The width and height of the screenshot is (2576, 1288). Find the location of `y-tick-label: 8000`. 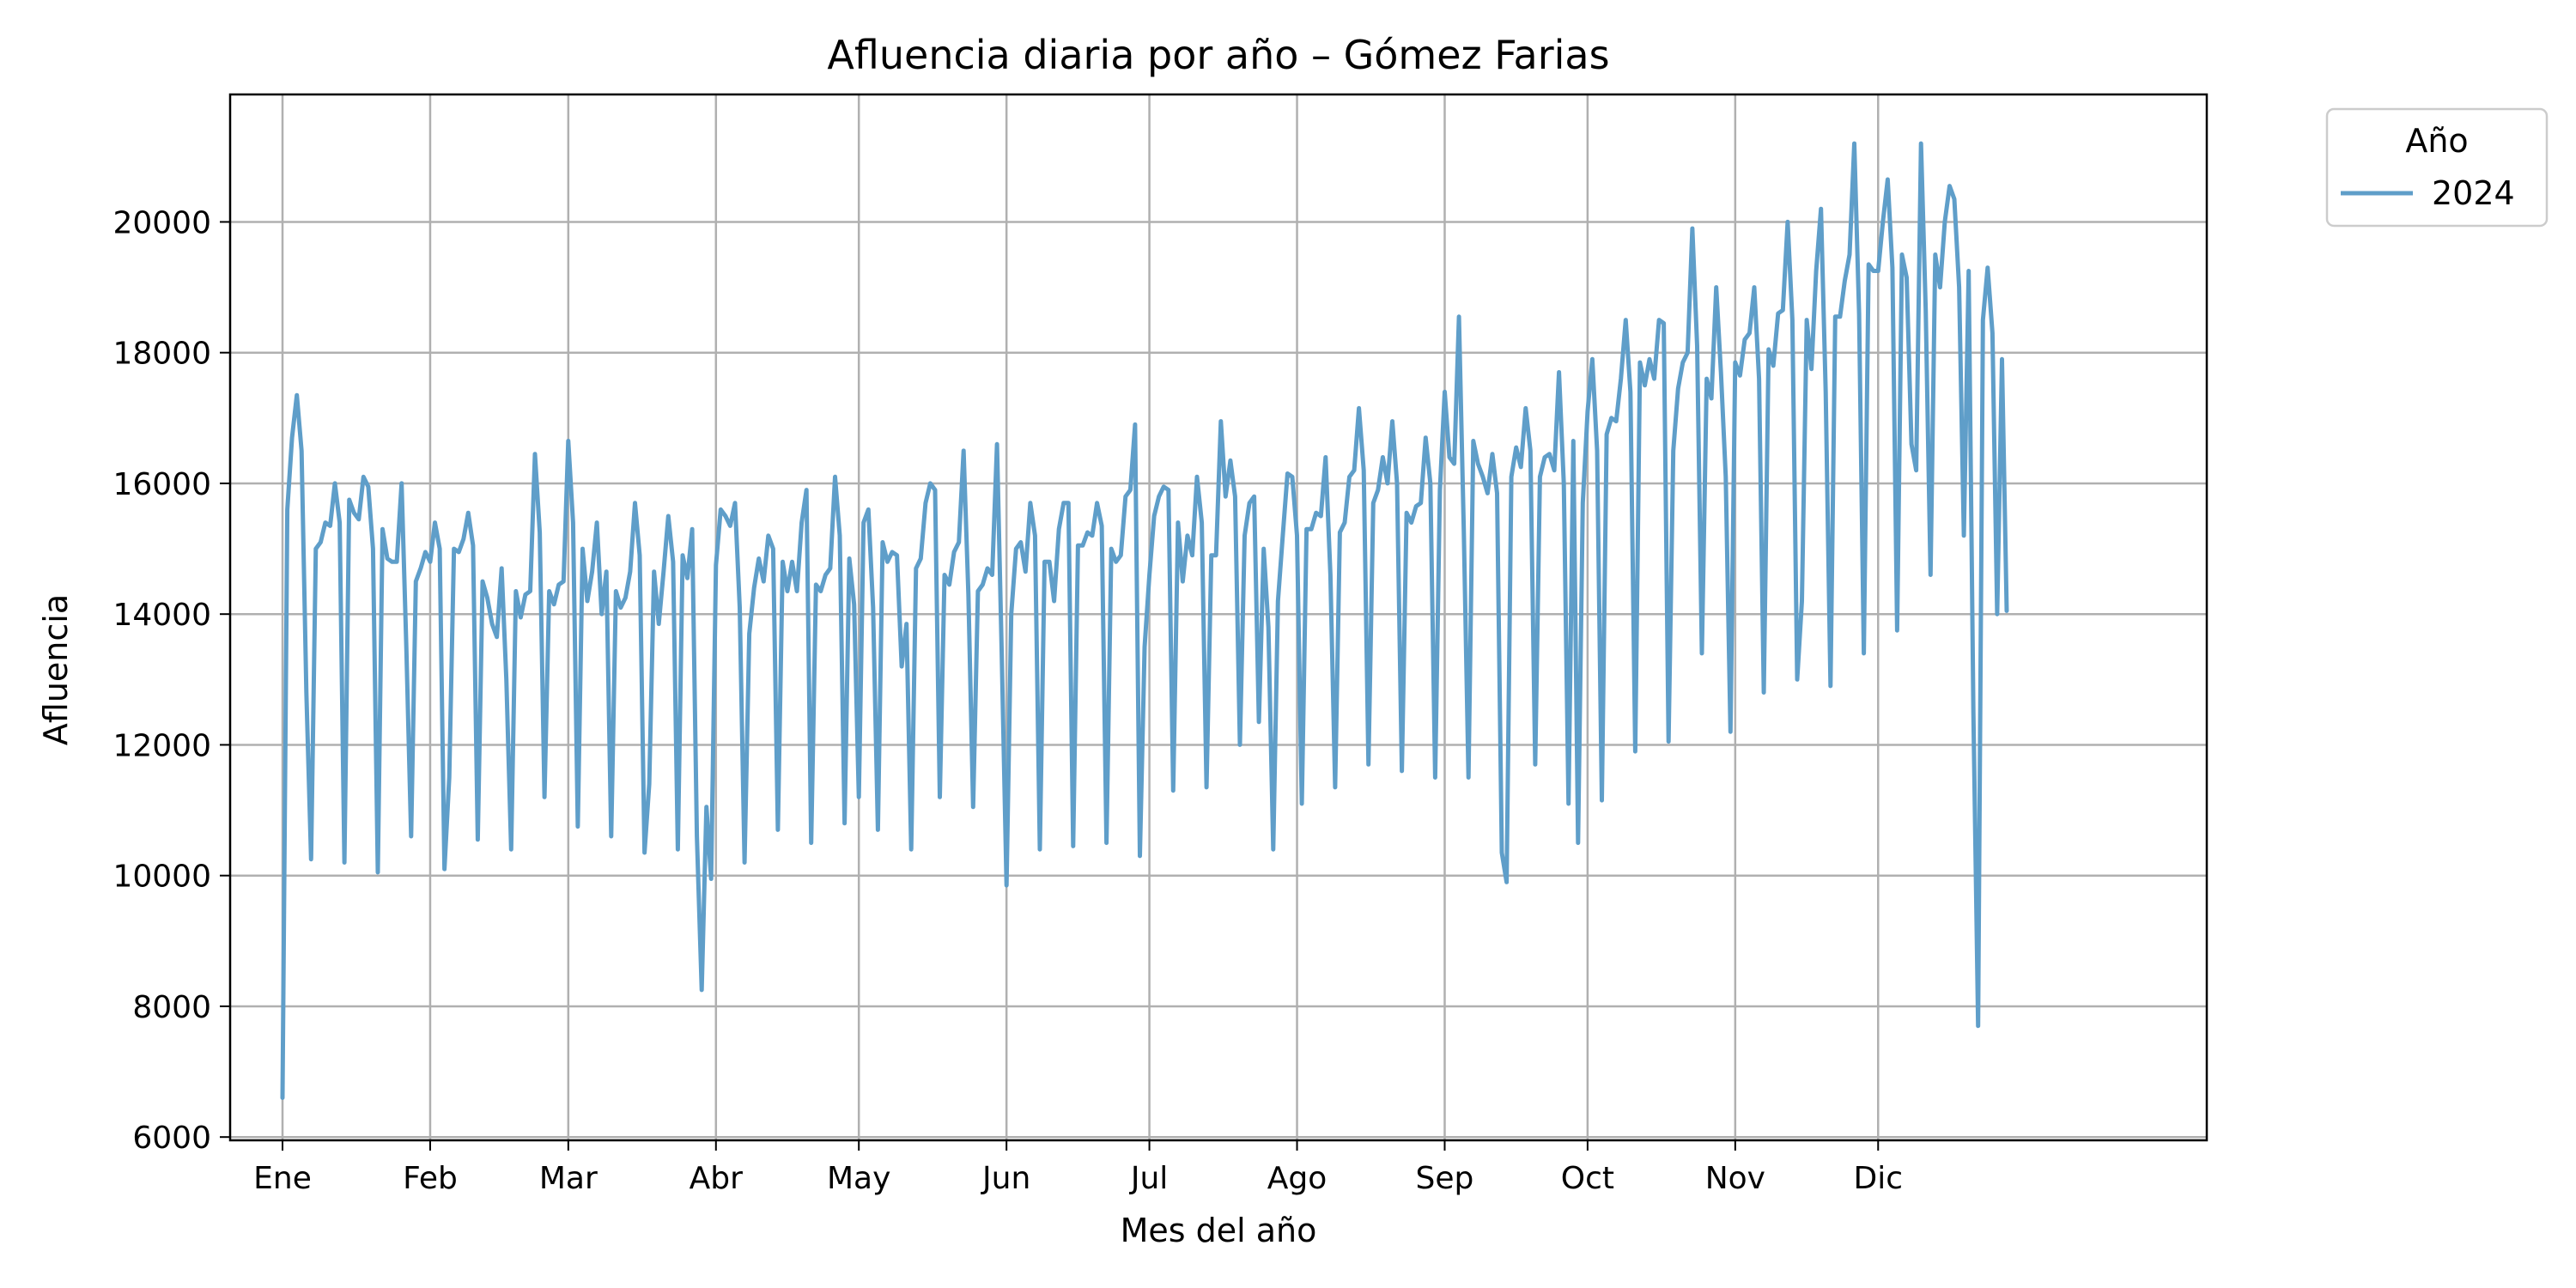

y-tick-label: 8000 is located at coordinates (171, 1007).